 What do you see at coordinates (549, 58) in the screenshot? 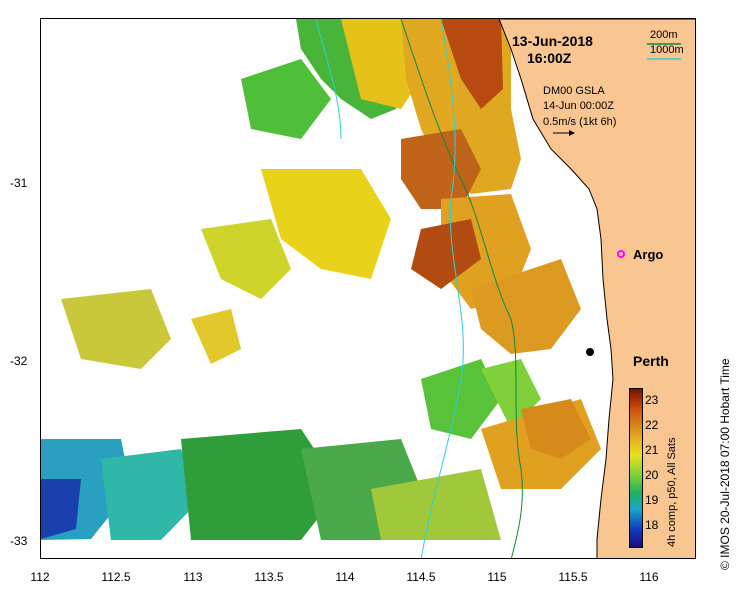
I see `map-time: 16:00Z` at bounding box center [549, 58].